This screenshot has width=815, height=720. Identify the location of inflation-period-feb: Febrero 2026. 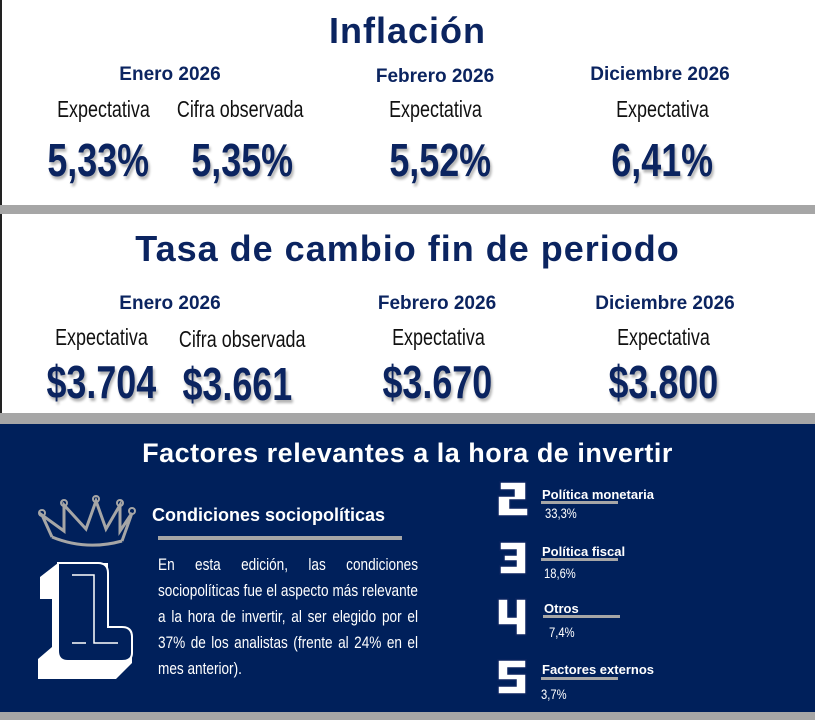
(435, 76).